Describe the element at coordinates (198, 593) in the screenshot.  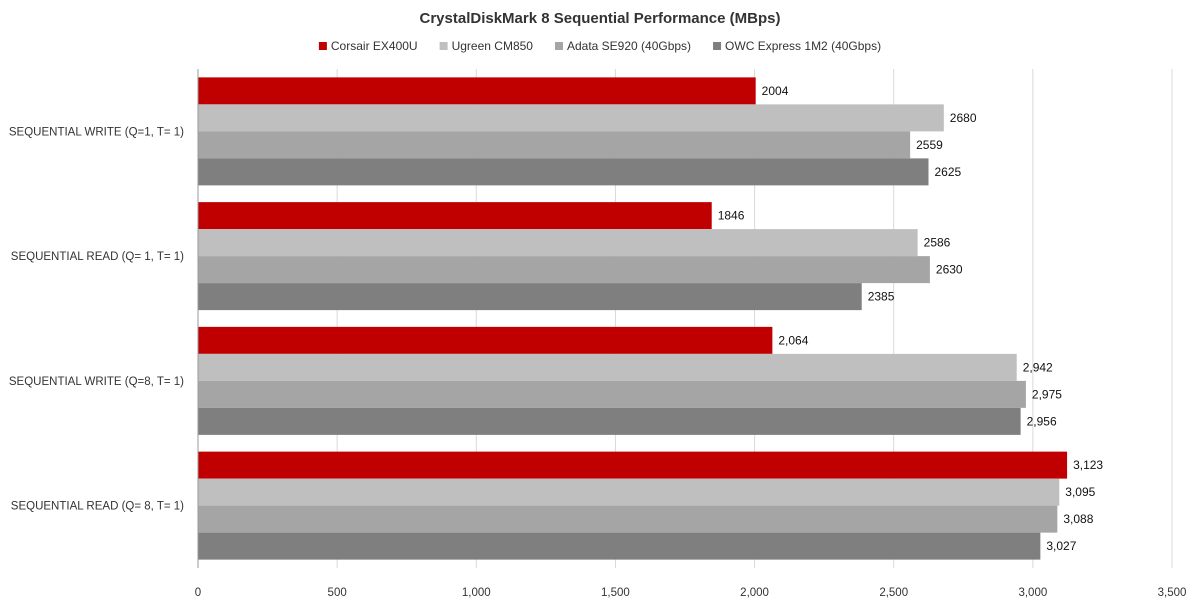
I see `x-tick-label: 0` at that location.